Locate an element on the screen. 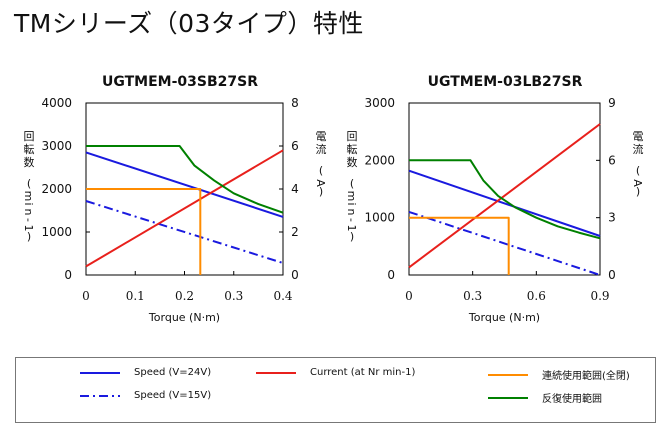 The width and height of the screenshot is (669, 430). legend-label-speed-24v: Speed (V=24V) is located at coordinates (173, 372).